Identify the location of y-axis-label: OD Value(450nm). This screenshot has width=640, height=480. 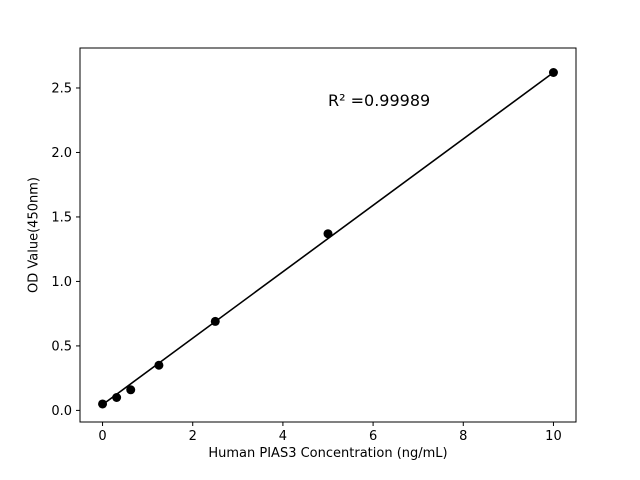
(34, 235).